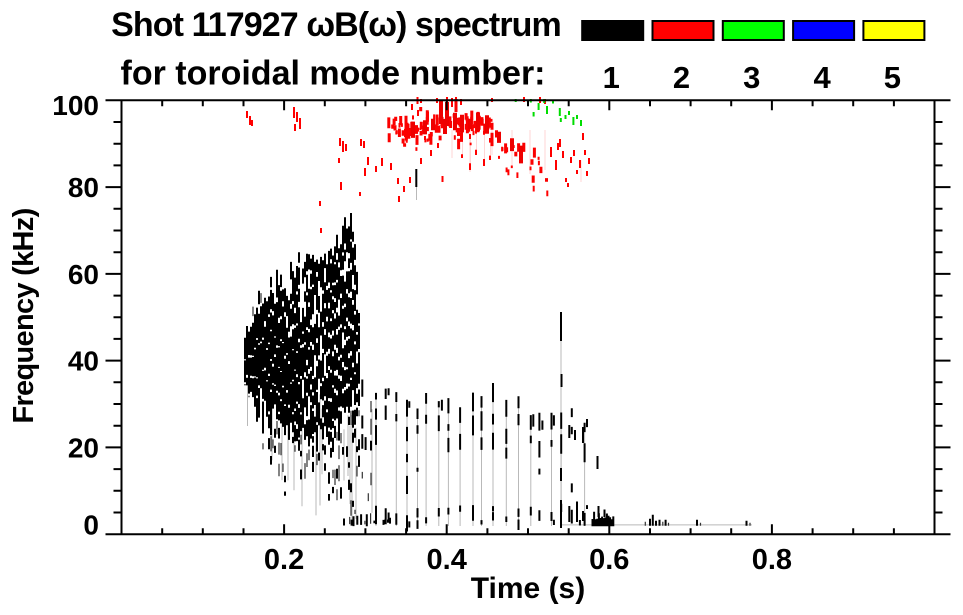  I want to click on svg-text: Frequency (kHz), so click(24, 315).